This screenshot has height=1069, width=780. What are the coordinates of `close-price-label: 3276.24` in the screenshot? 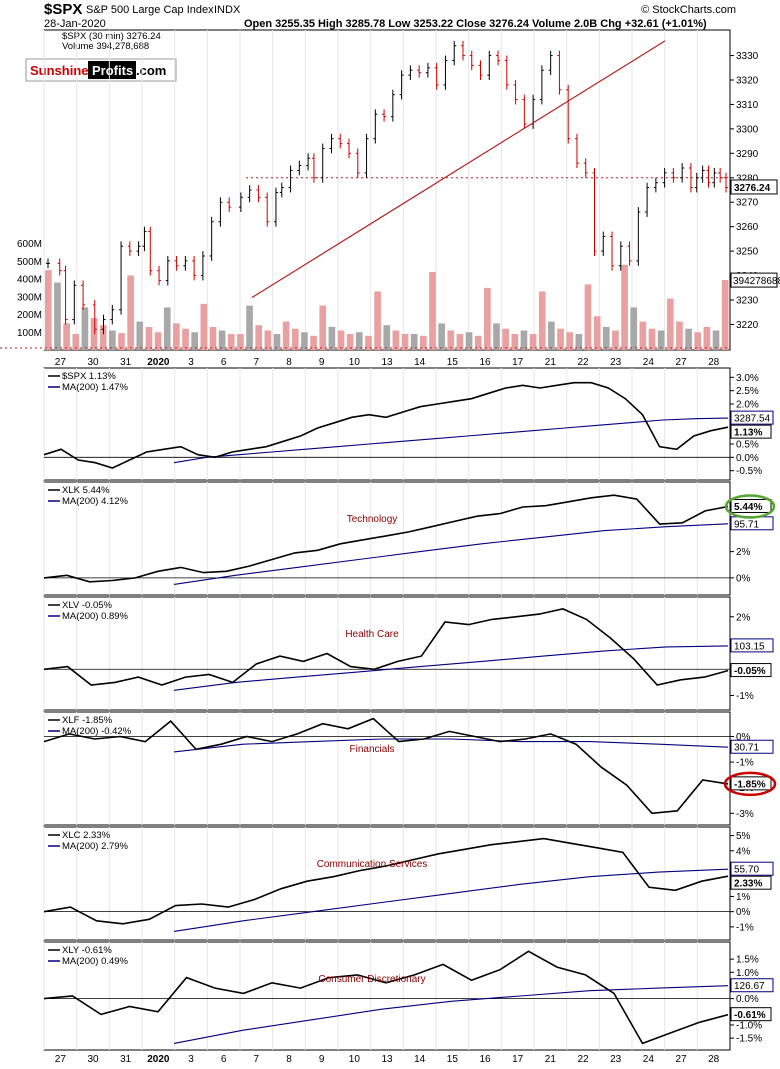 It's located at (752, 188).